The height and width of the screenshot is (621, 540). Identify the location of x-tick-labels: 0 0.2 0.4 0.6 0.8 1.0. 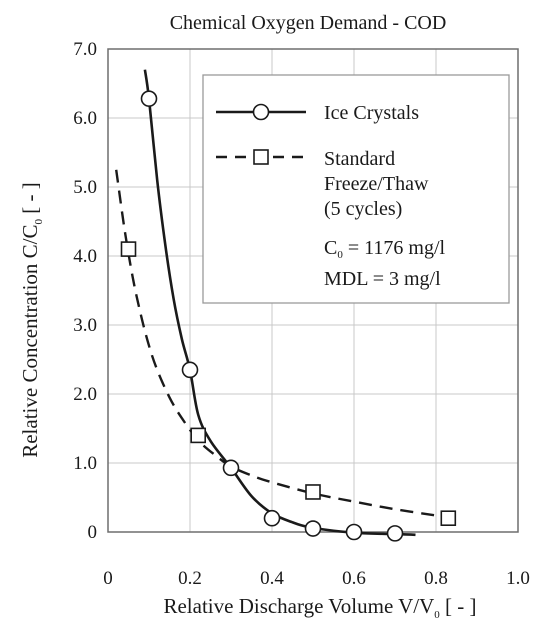
(316, 578).